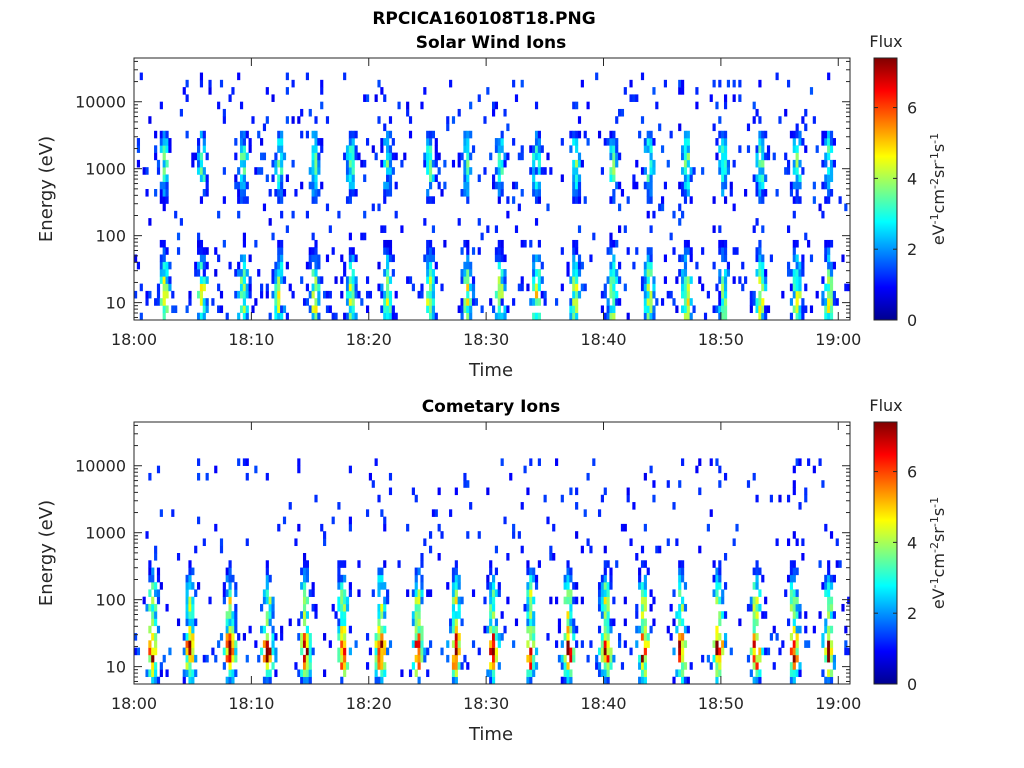  Describe the element at coordinates (885, 553) in the screenshot. I see `colorbar-gradient-cometary` at that location.